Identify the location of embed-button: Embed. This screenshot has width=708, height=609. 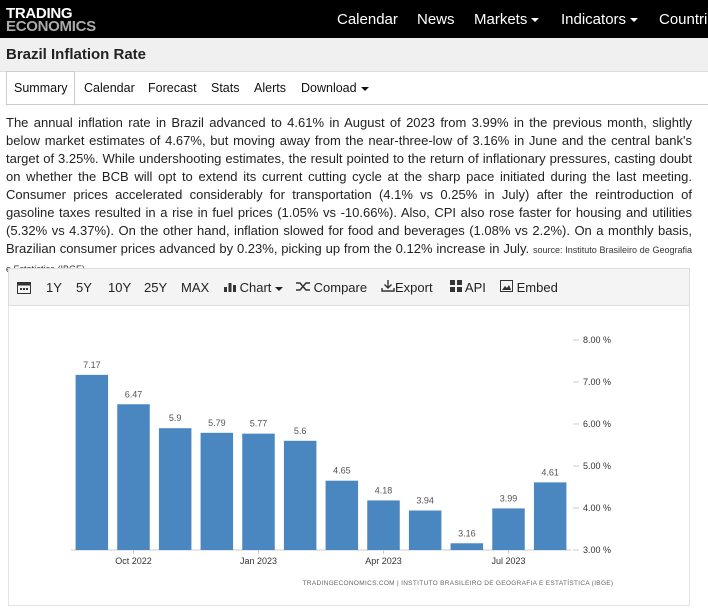
(529, 287).